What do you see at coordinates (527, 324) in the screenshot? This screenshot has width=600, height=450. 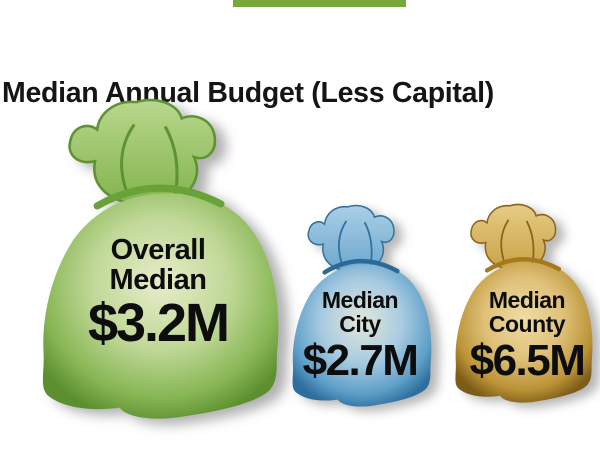 I see `bag-label: County` at bounding box center [527, 324].